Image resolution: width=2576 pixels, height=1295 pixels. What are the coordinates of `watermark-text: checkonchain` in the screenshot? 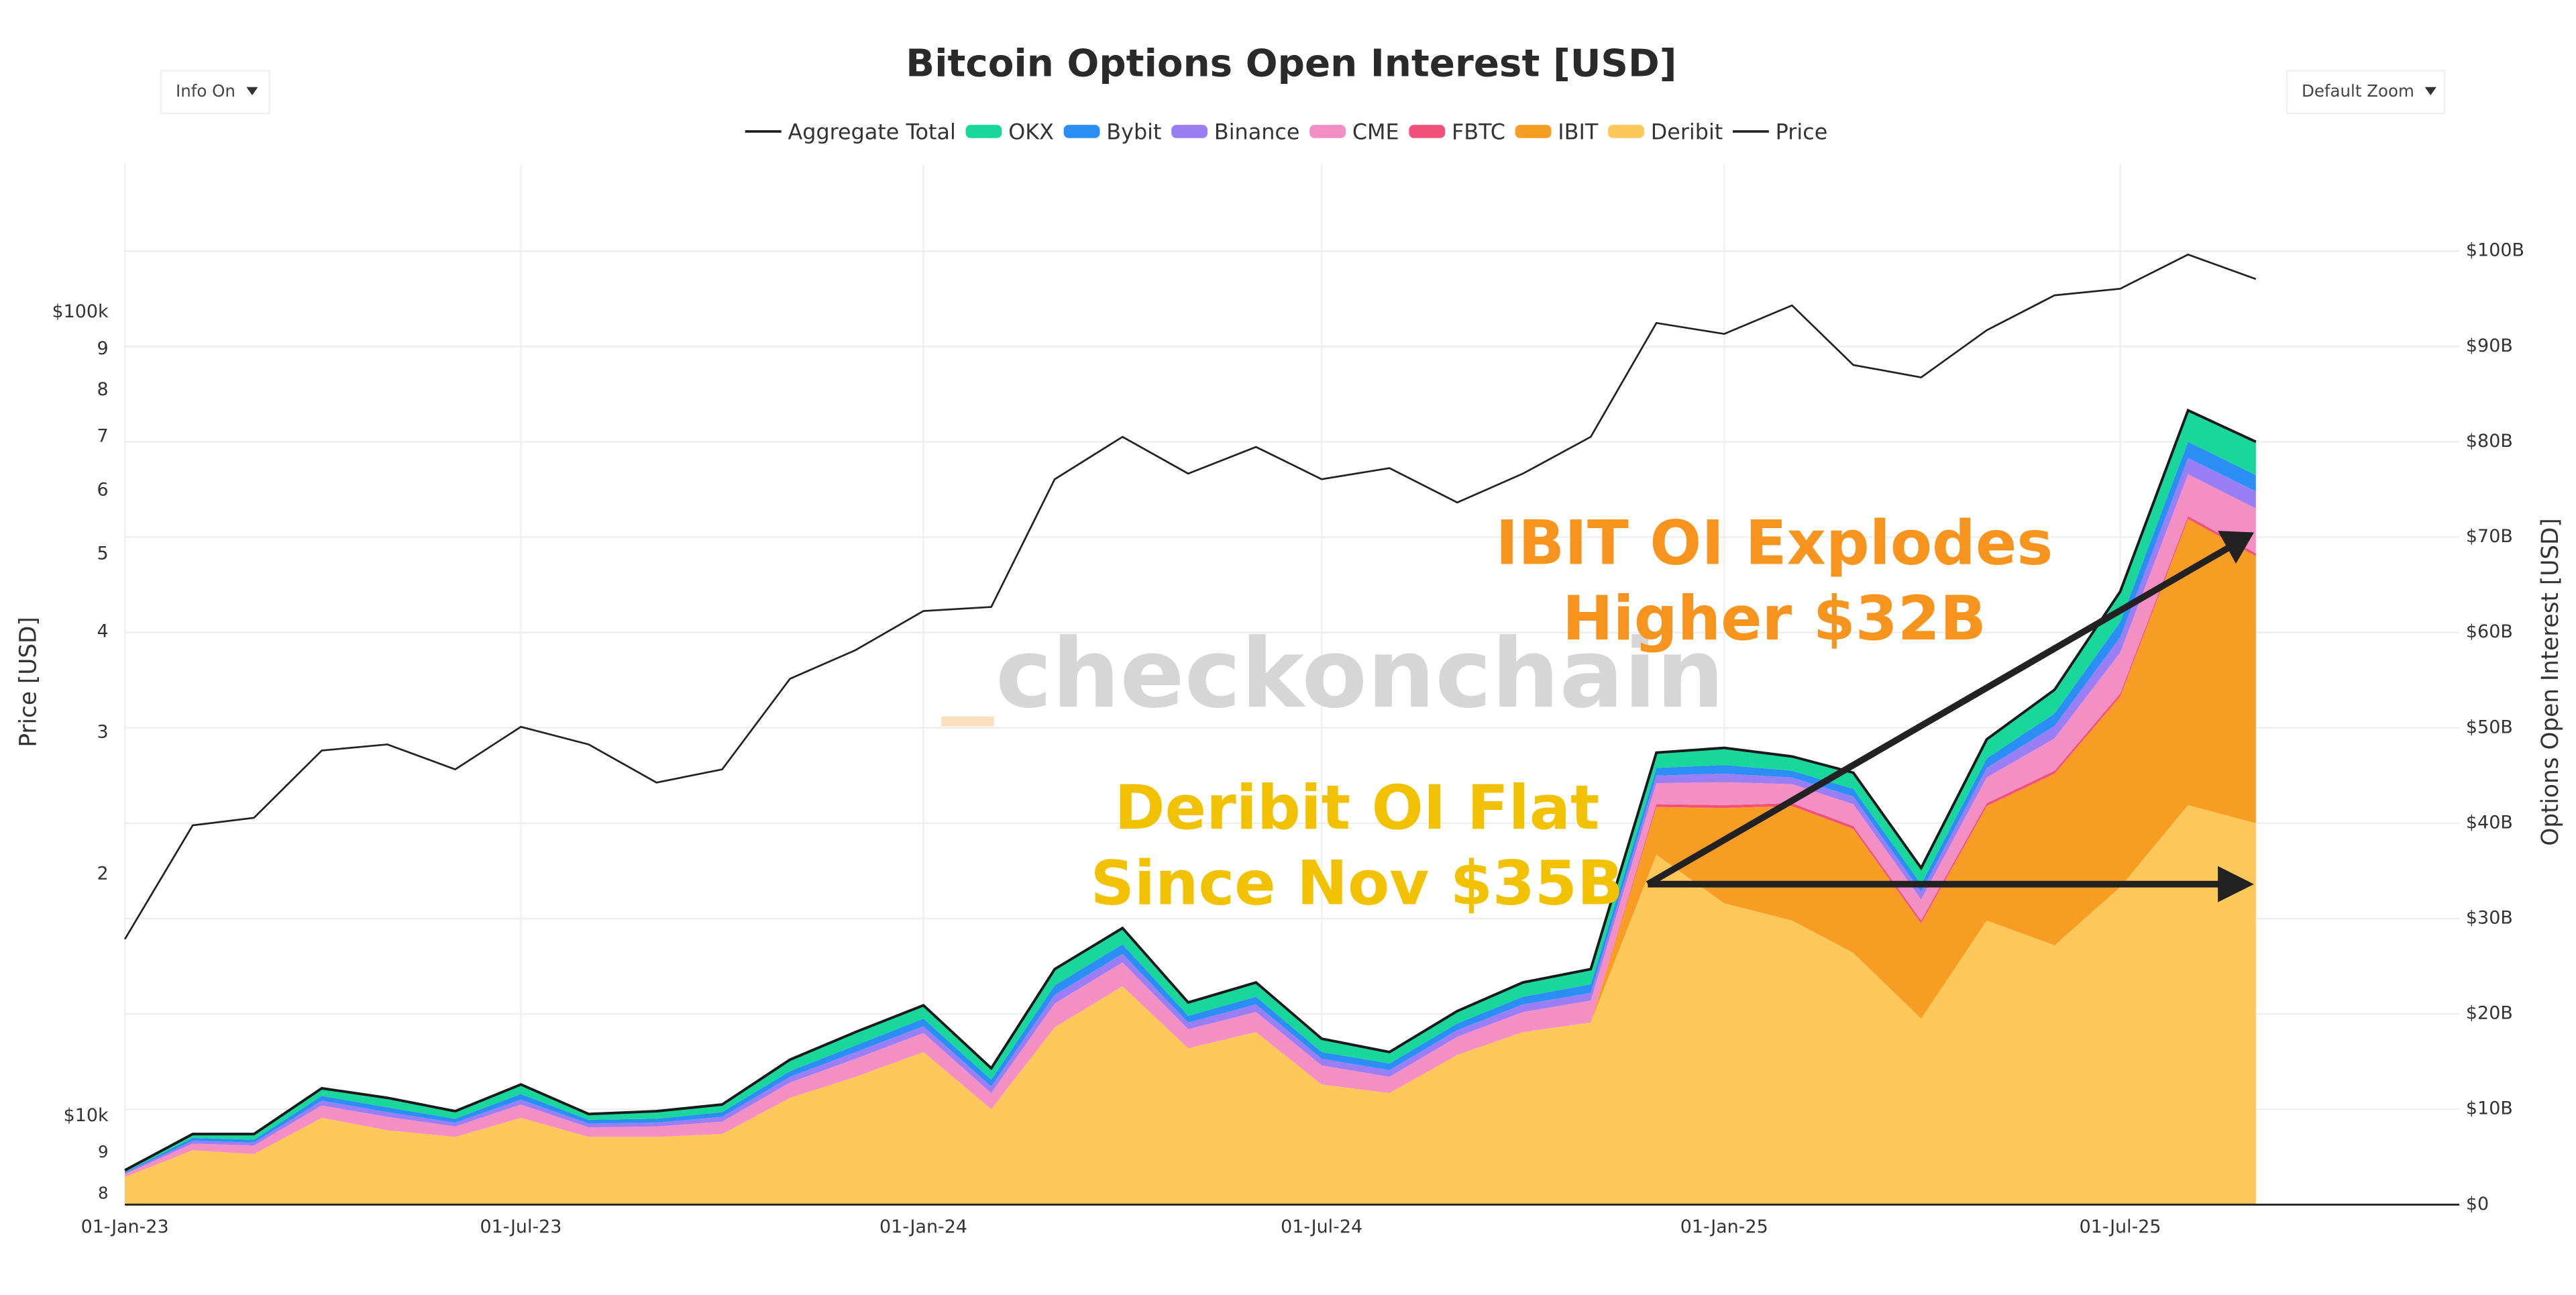 It's located at (1360, 674).